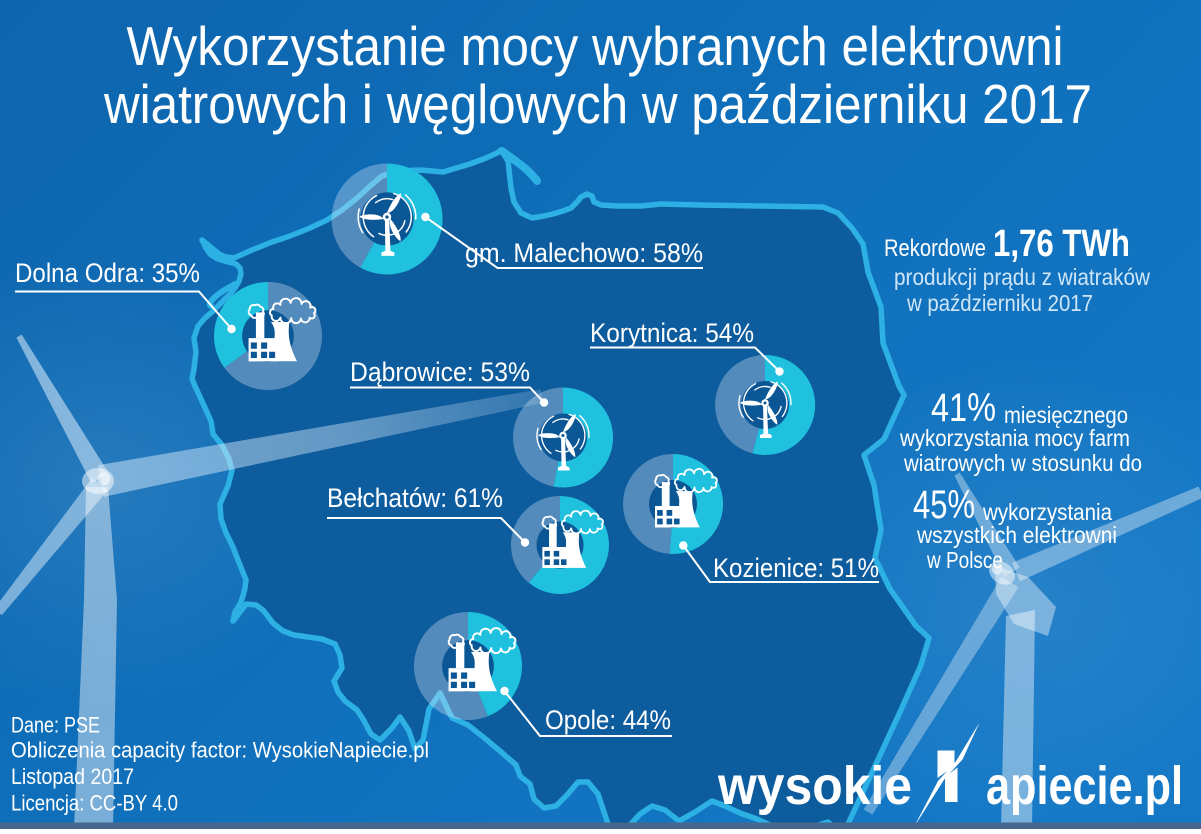  What do you see at coordinates (94, 803) in the screenshot?
I see `svg-text: Licencja: CC-BY 4.0` at bounding box center [94, 803].